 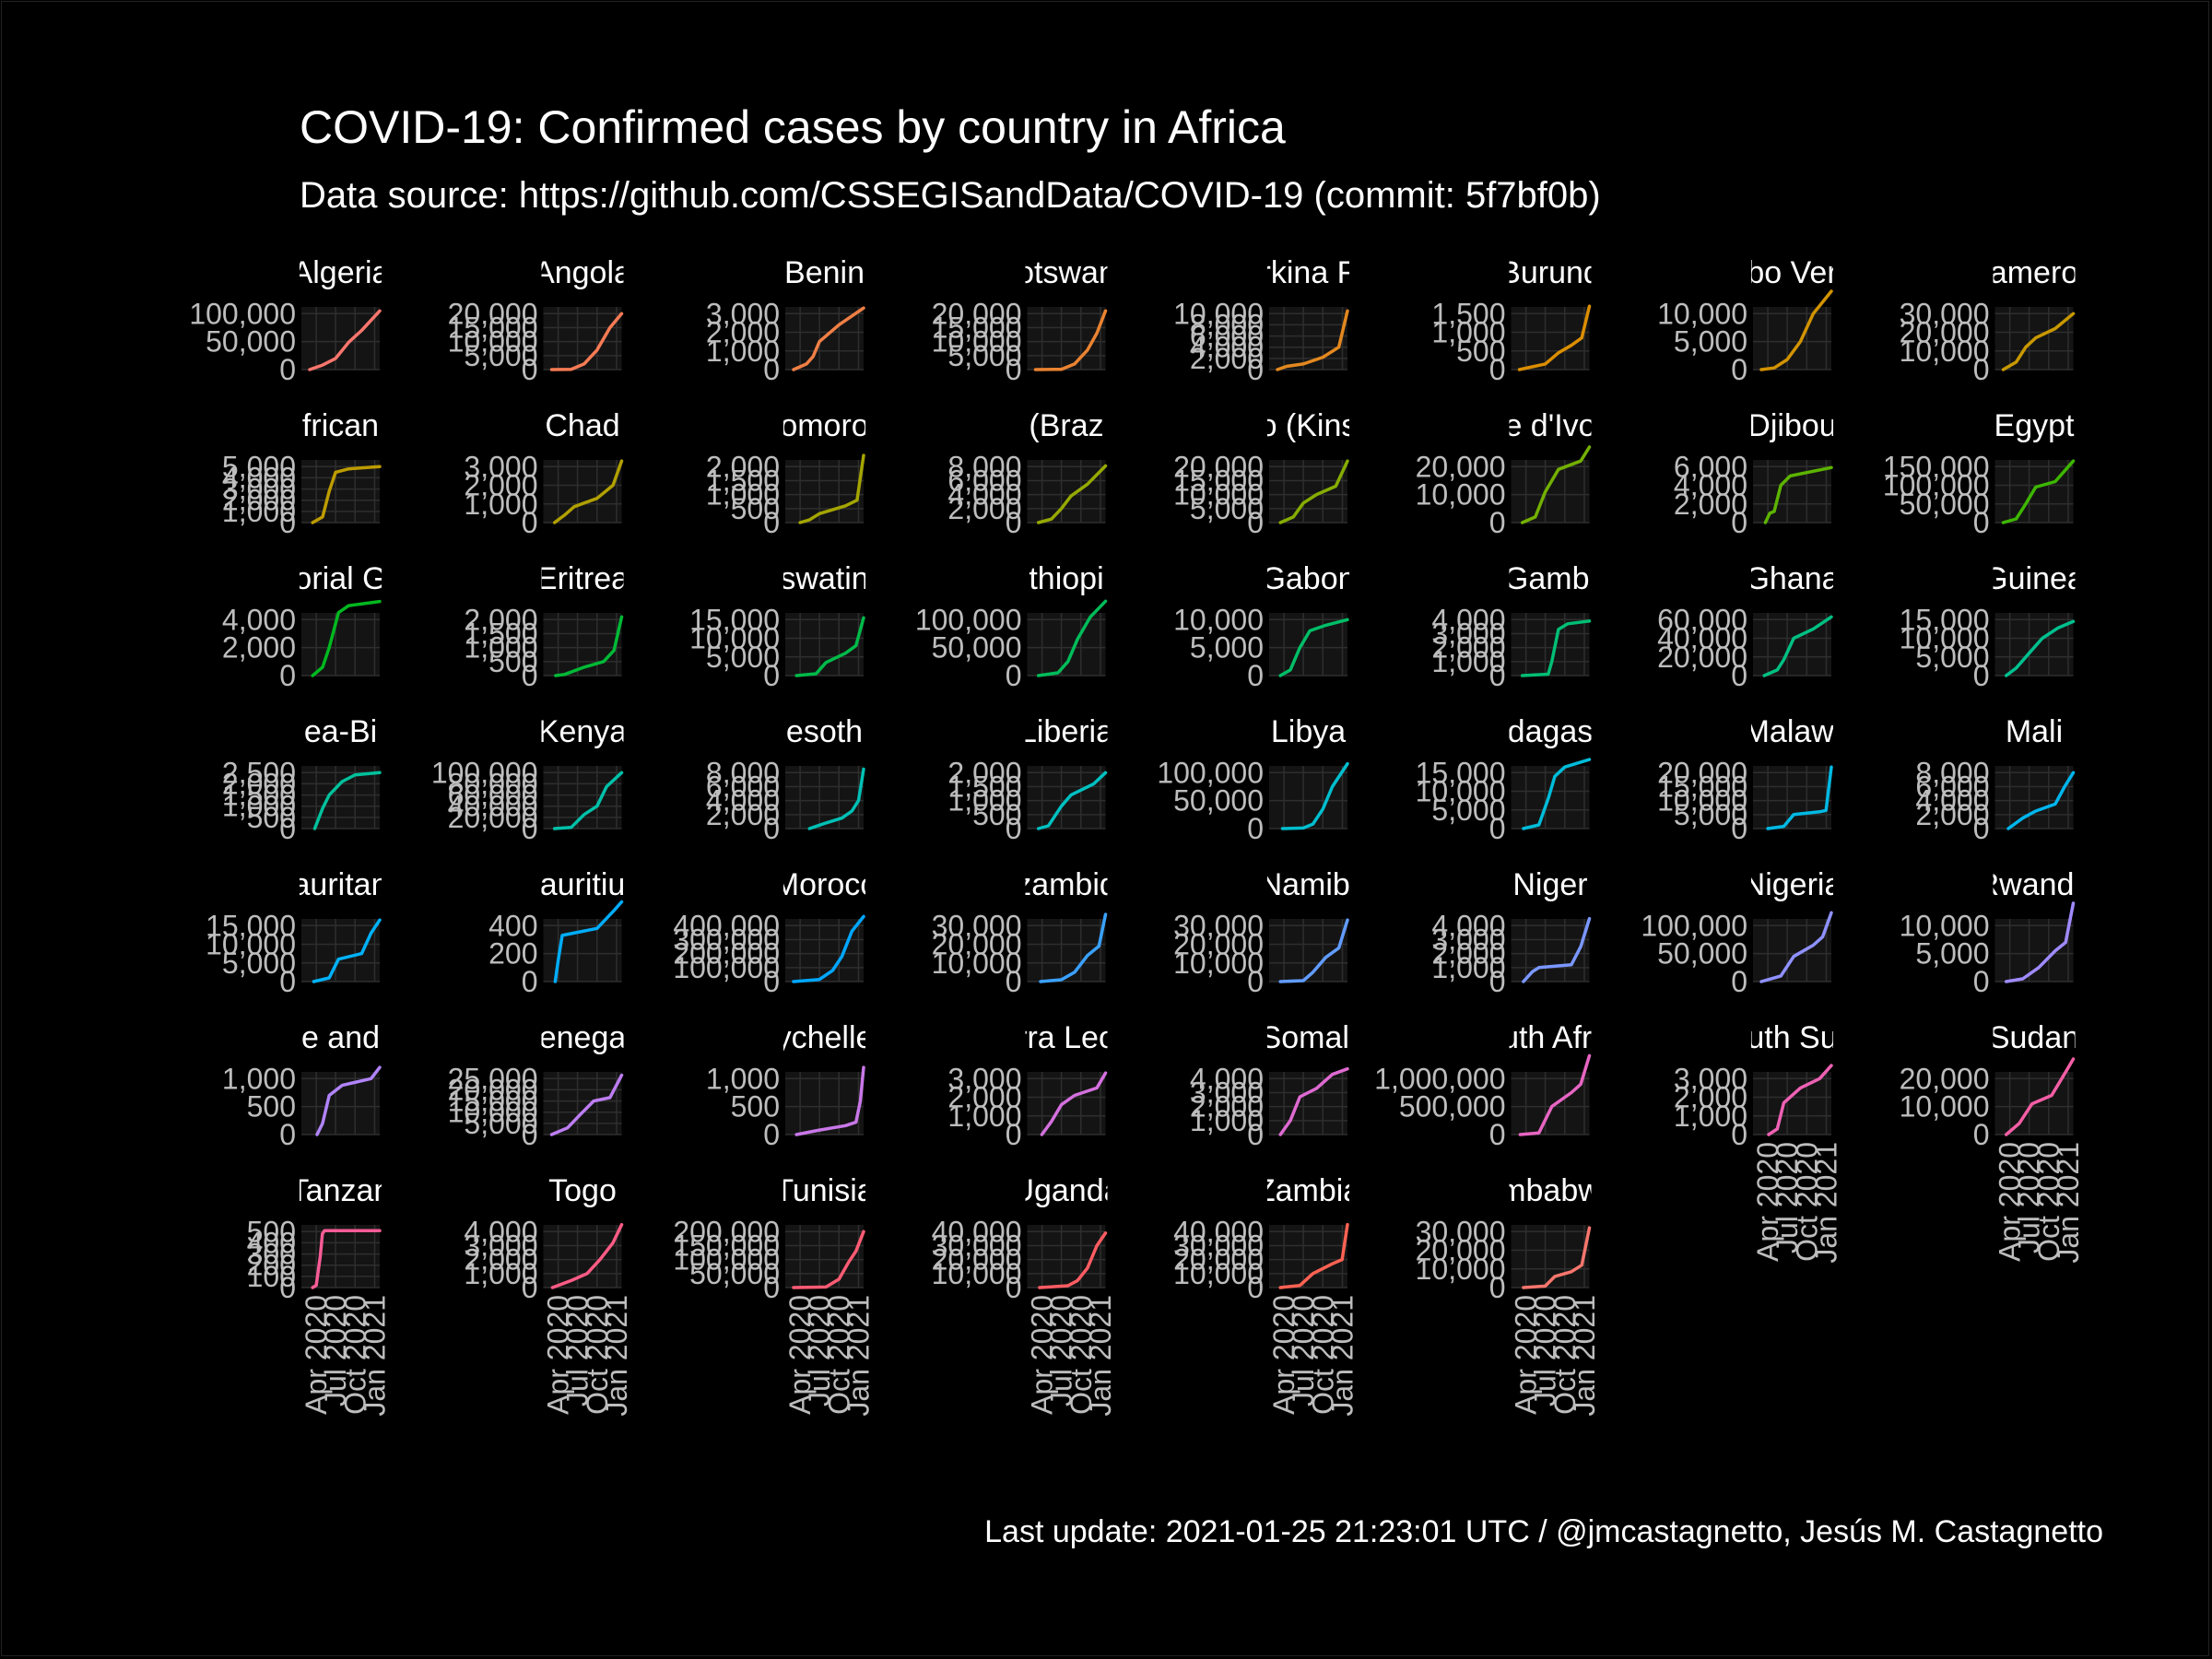 I want to click on facet-strip-label: Guinea, so click(x=2034, y=578).